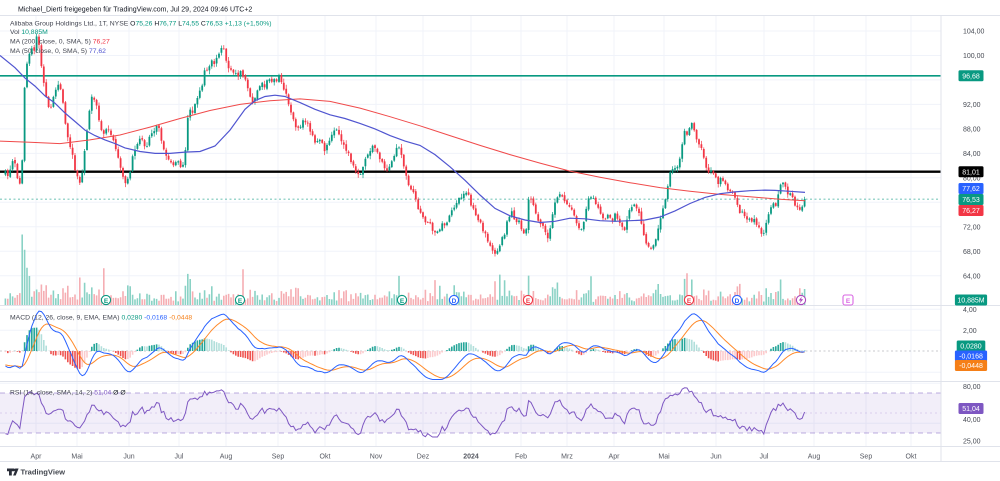  What do you see at coordinates (974, 32) in the screenshot?
I see `svg-text: 104,00` at bounding box center [974, 32].